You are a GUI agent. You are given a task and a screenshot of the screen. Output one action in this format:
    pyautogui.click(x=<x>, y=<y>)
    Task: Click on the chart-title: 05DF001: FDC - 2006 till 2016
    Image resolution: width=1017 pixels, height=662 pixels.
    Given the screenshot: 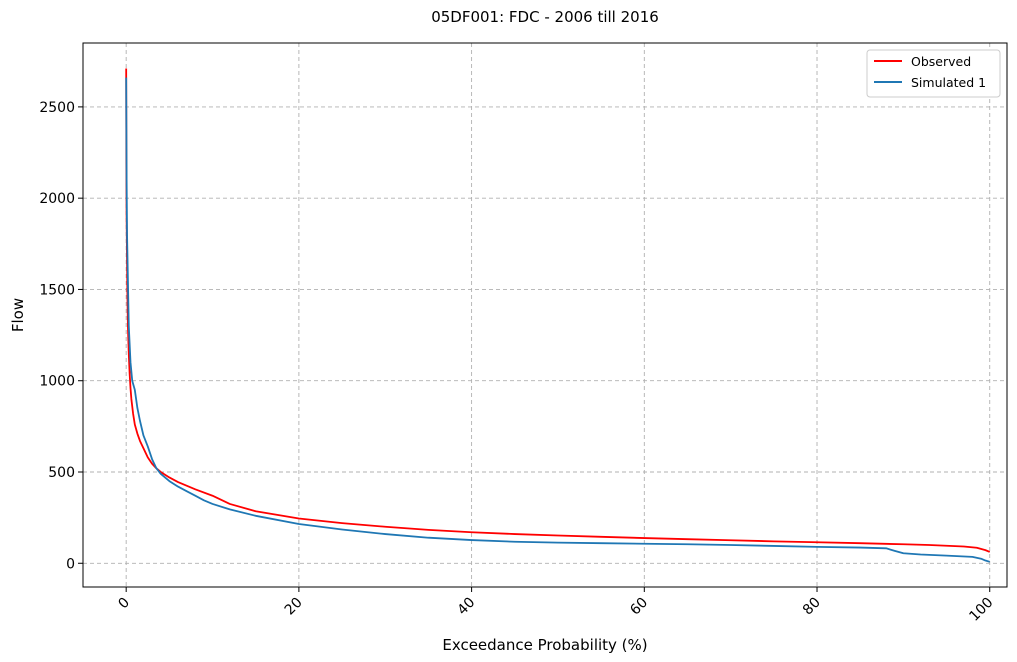 What is the action you would take?
    pyautogui.click(x=545, y=17)
    